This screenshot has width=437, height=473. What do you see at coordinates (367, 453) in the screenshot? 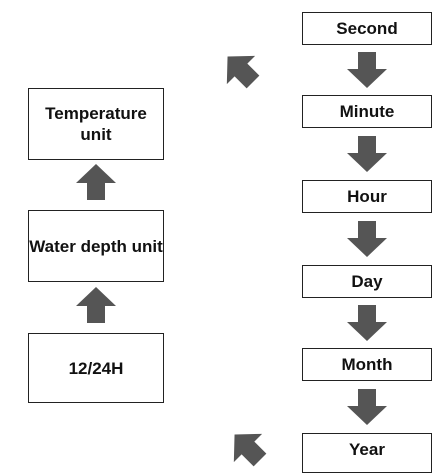
I see `box: Year` at bounding box center [367, 453].